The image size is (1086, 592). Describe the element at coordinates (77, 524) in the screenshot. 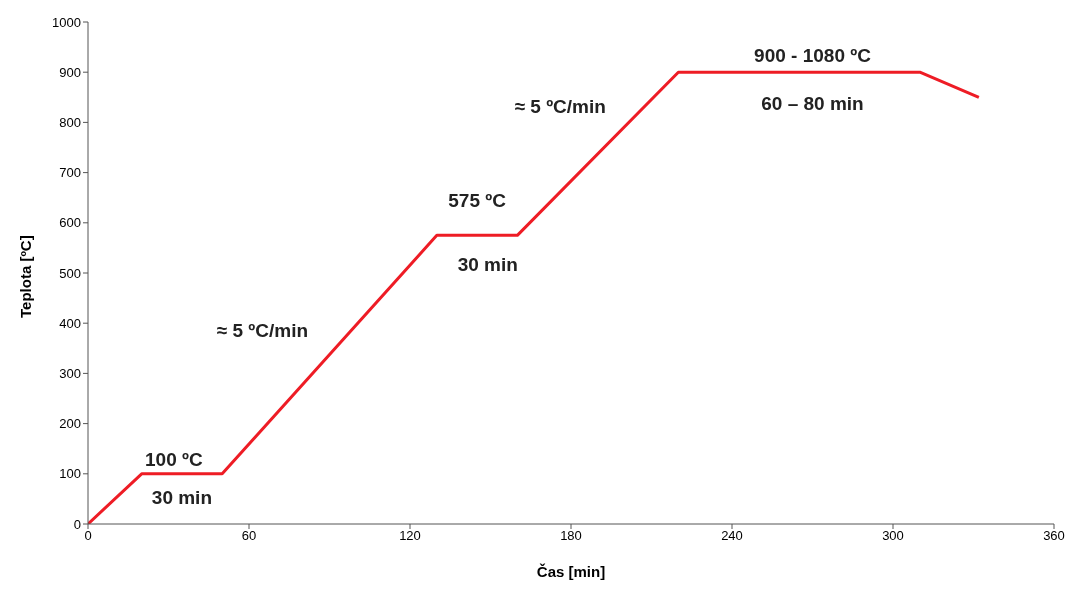

I see `y-tick-label: 0` at that location.